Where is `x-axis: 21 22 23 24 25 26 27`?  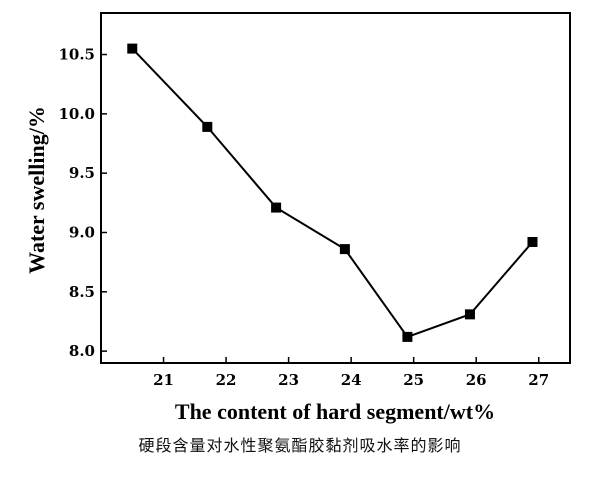
x-axis: 21 22 23 24 25 26 27 is located at coordinates (351, 373).